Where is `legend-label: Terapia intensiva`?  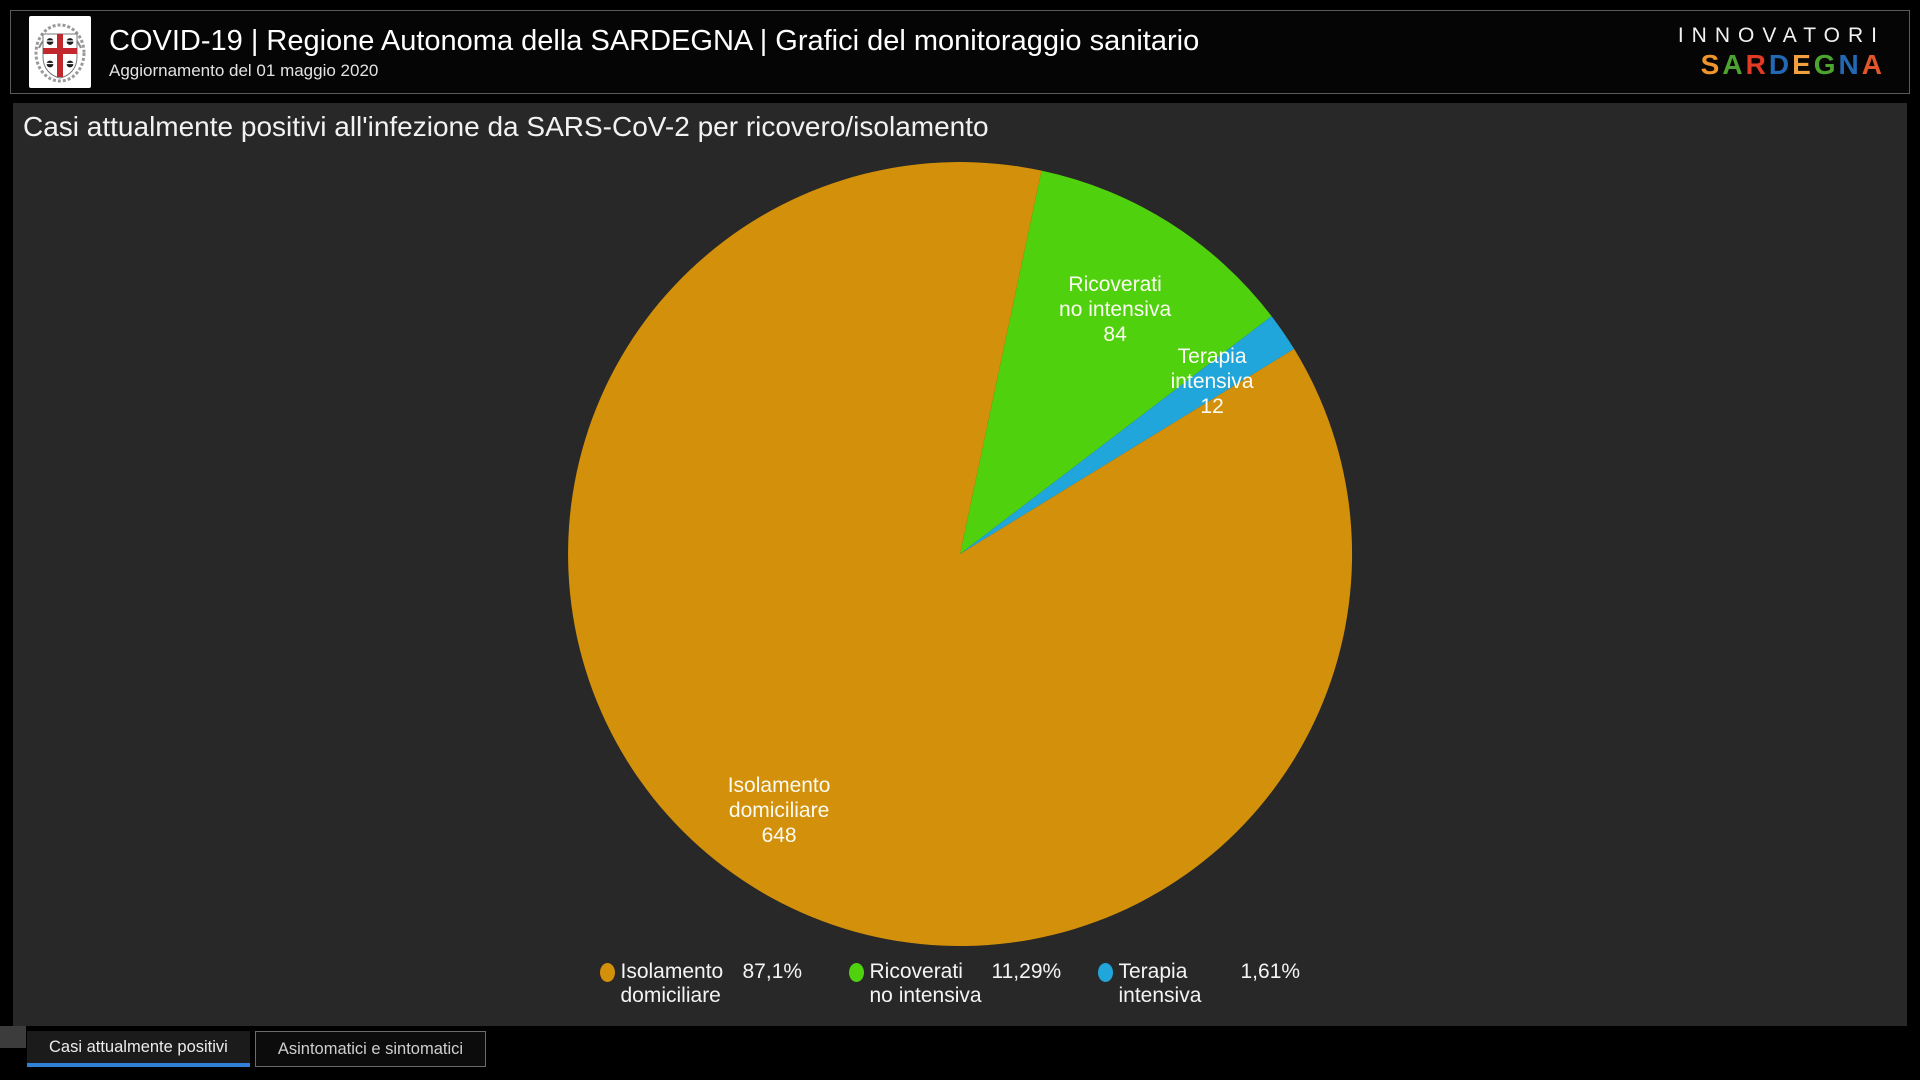
legend-label: Terapia intensiva is located at coordinates (1160, 983).